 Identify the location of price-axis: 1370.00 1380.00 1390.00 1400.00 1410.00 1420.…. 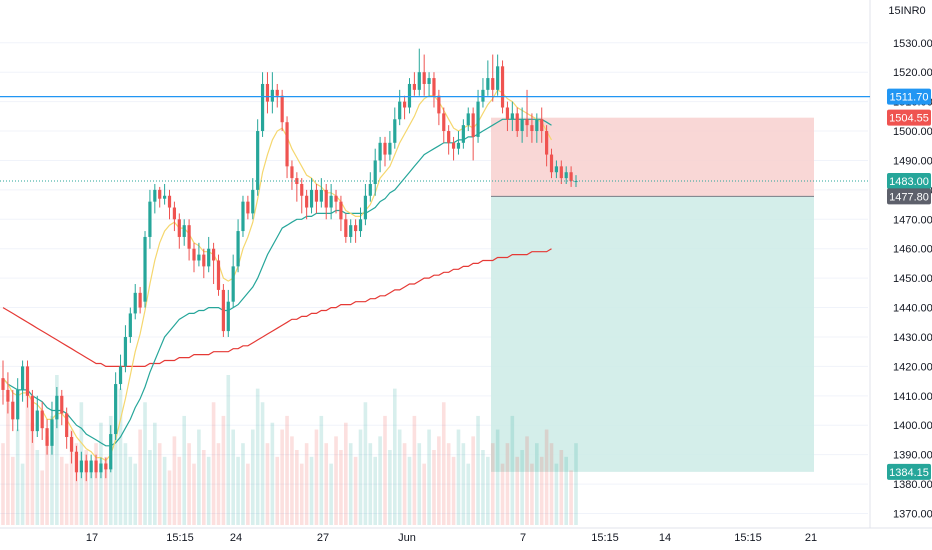
(912, 279).